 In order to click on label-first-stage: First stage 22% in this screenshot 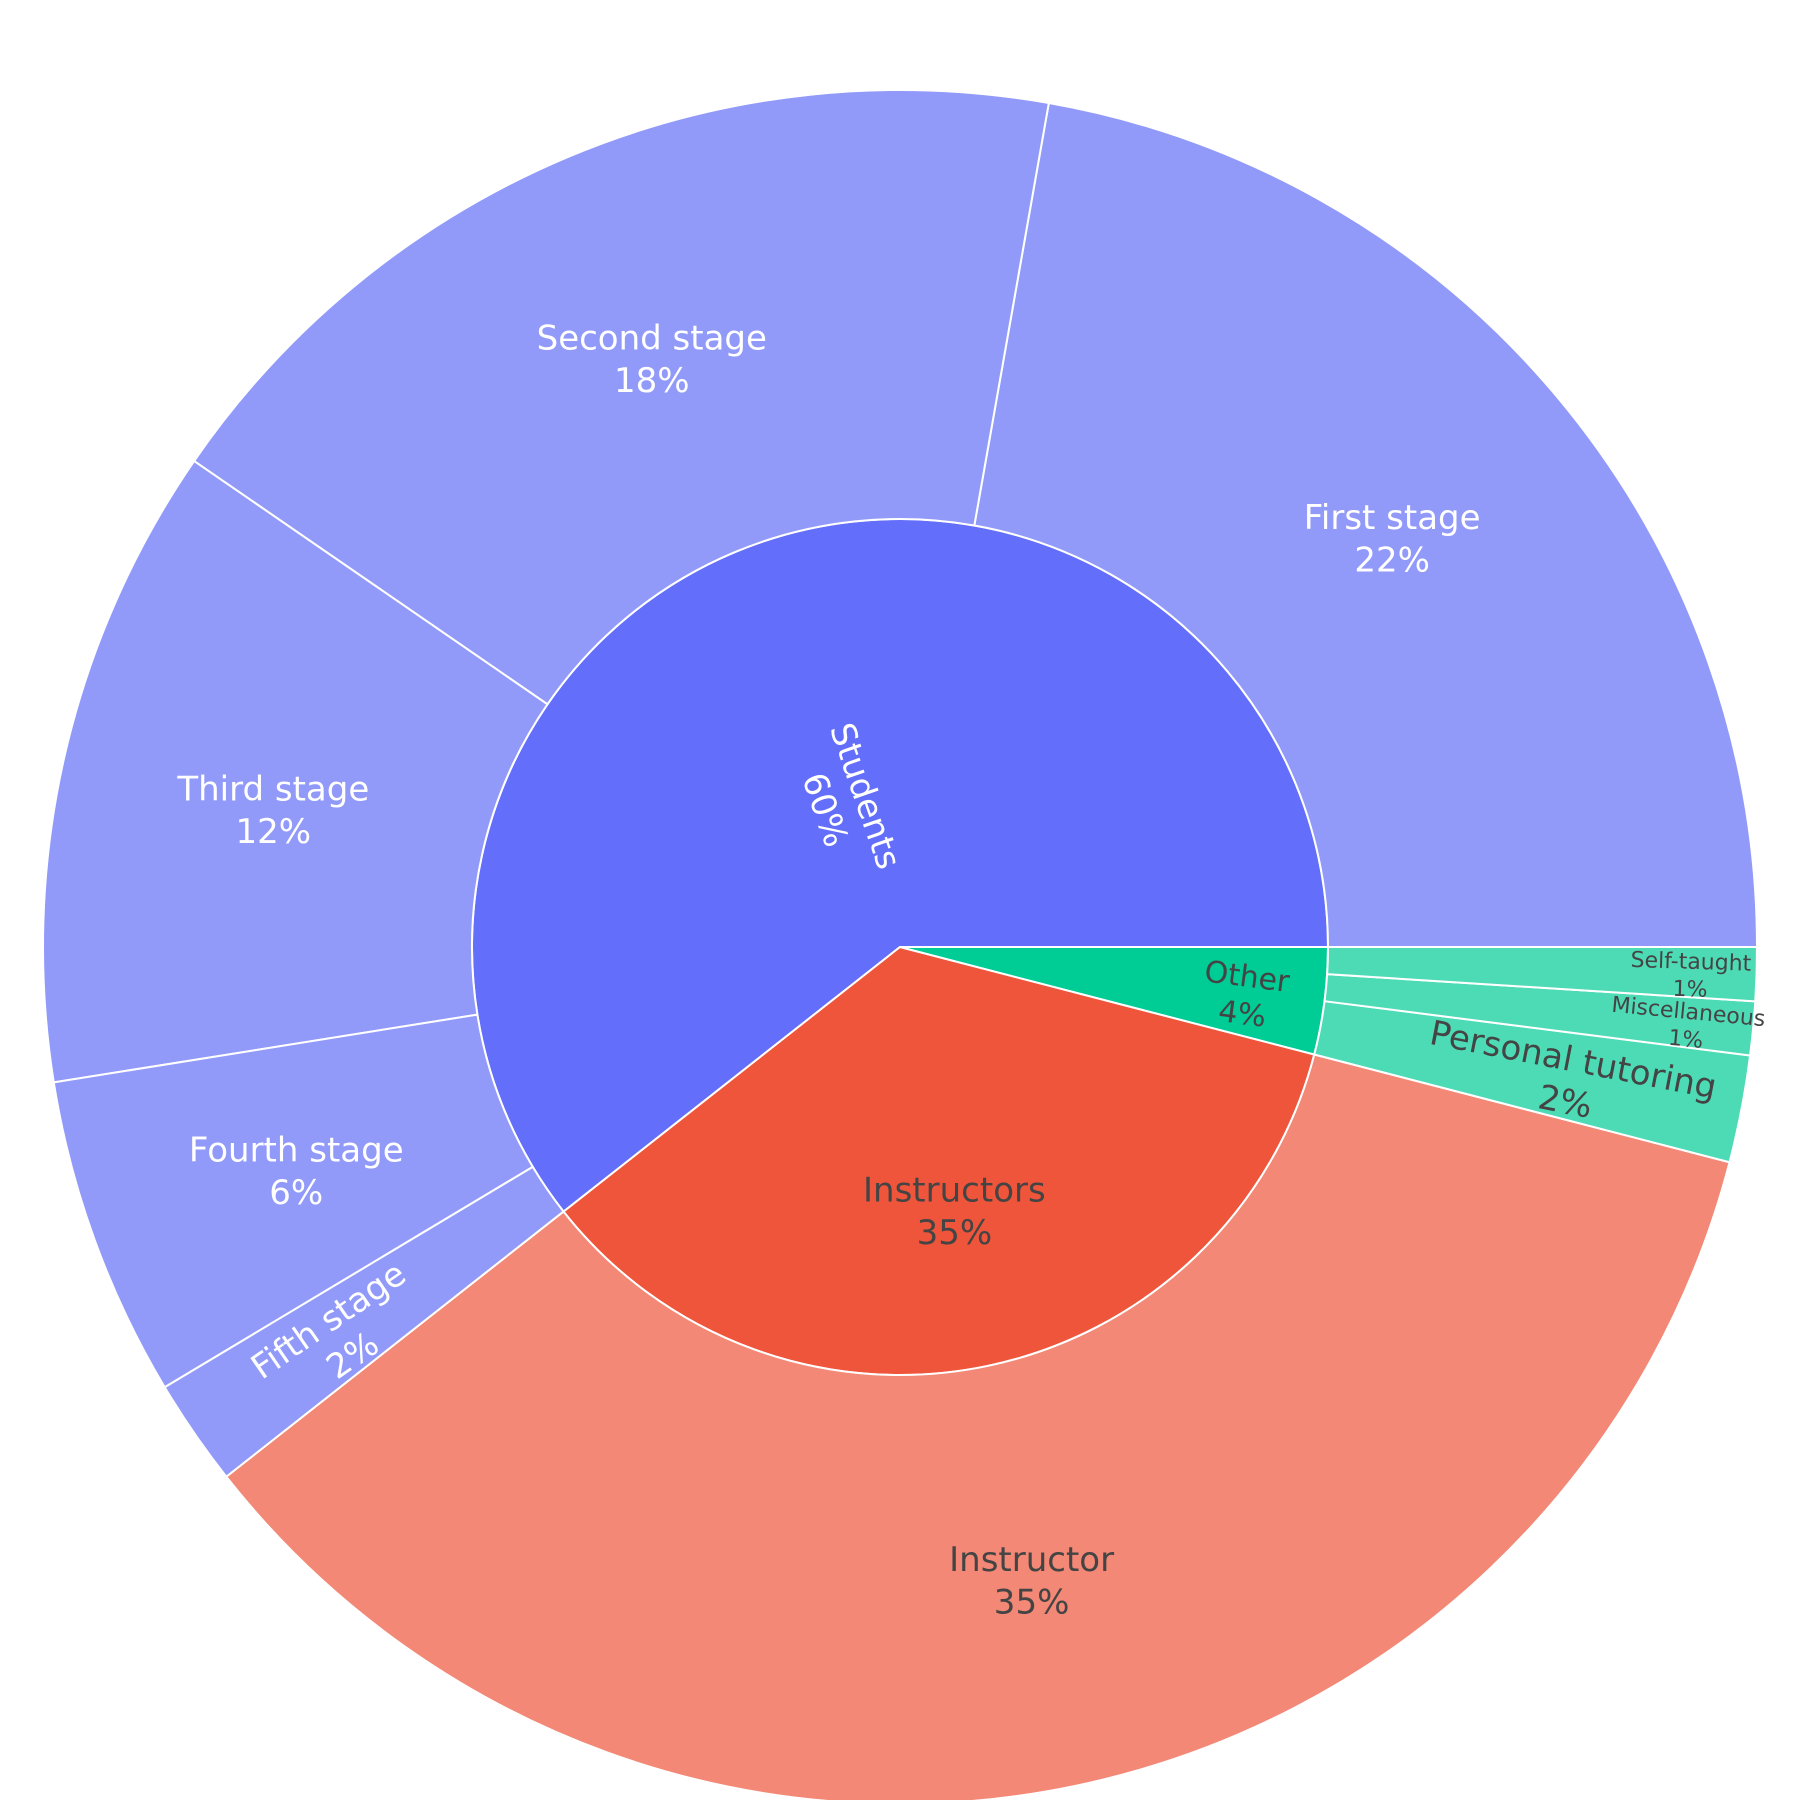, I will do `click(1392, 539)`.